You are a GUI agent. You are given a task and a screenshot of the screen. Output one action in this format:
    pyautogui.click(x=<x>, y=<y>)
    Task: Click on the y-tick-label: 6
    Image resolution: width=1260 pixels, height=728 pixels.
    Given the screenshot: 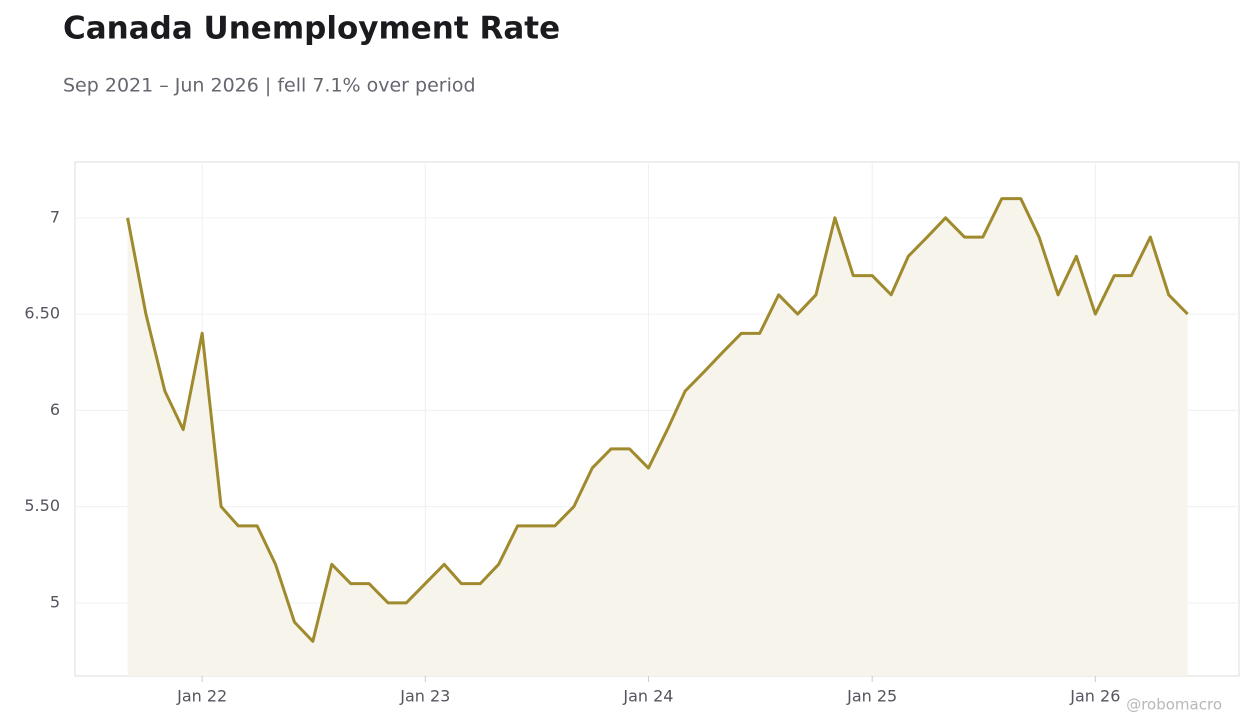 What is the action you would take?
    pyautogui.click(x=55, y=409)
    